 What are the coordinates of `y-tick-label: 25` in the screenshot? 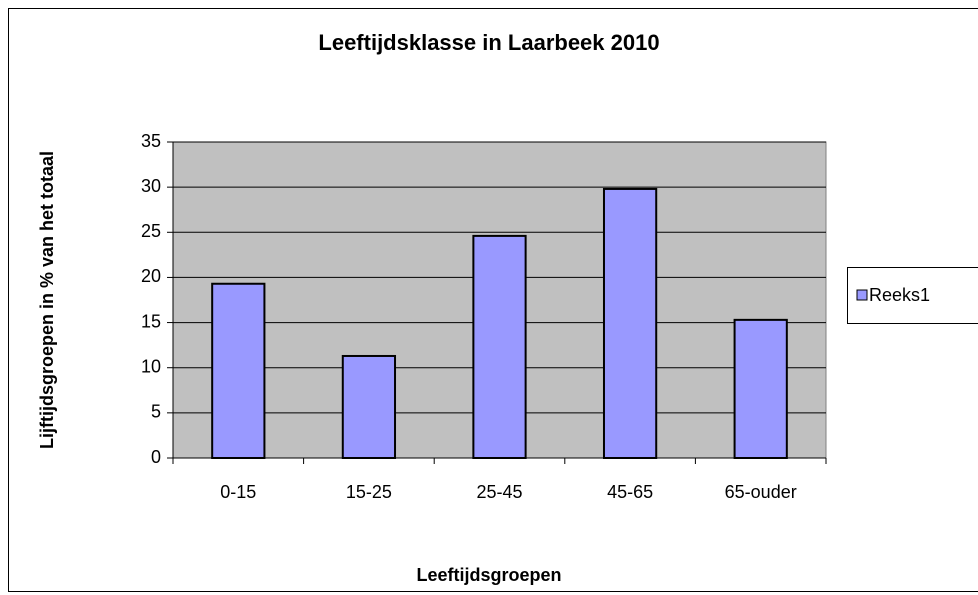 It's located at (151, 231).